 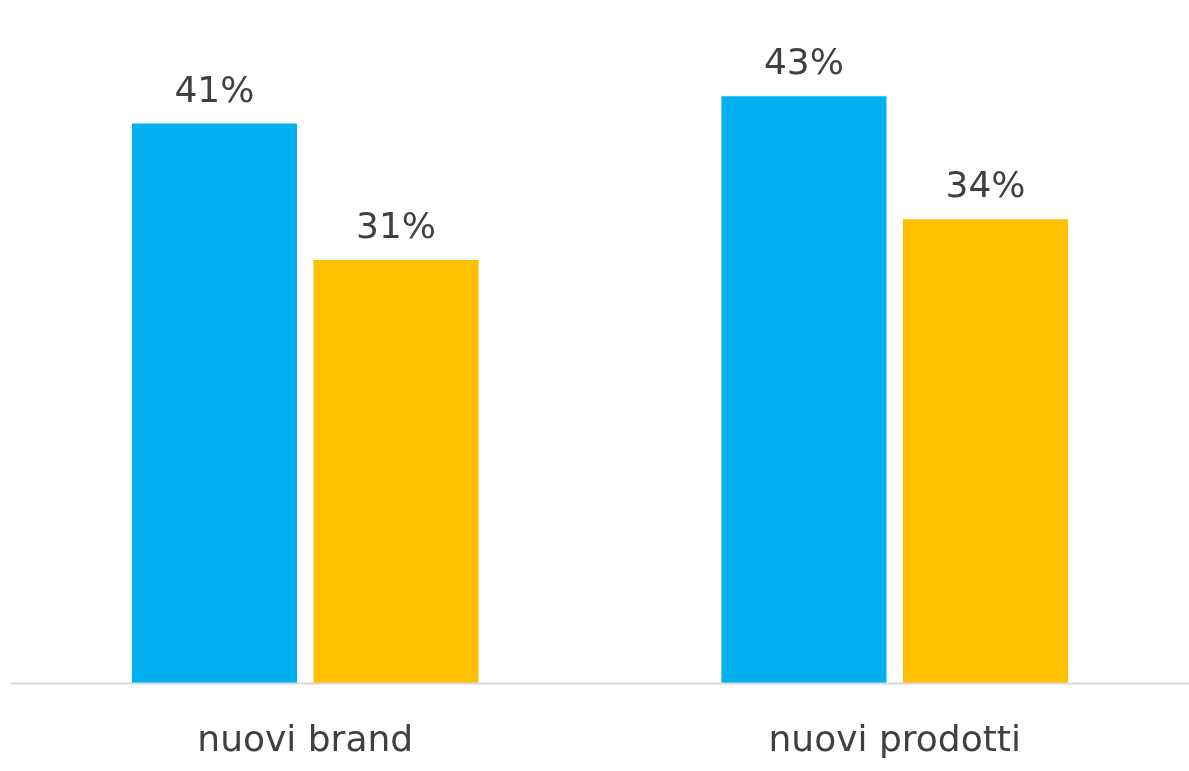 I want to click on data-label: 41%, so click(x=214, y=89).